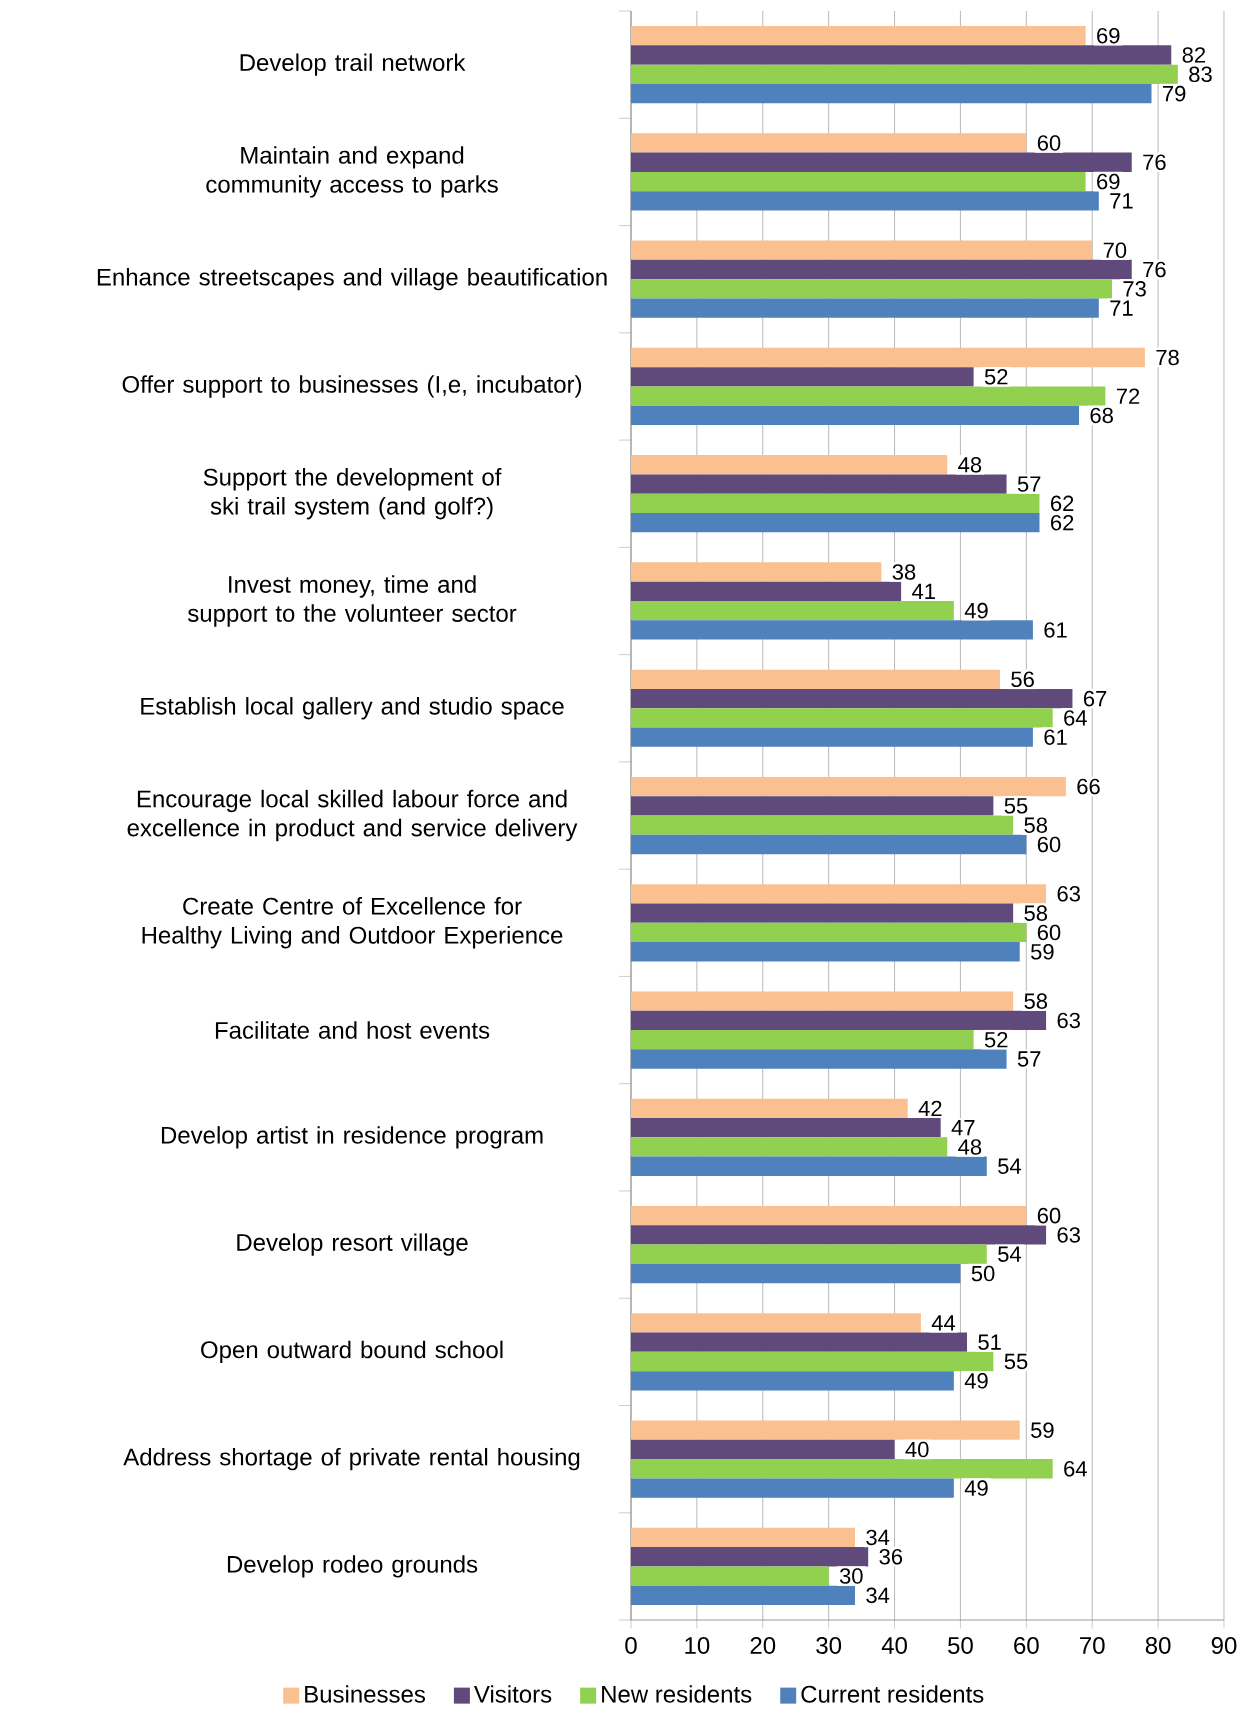  What do you see at coordinates (1200, 74) in the screenshot?
I see `data-label: 83` at bounding box center [1200, 74].